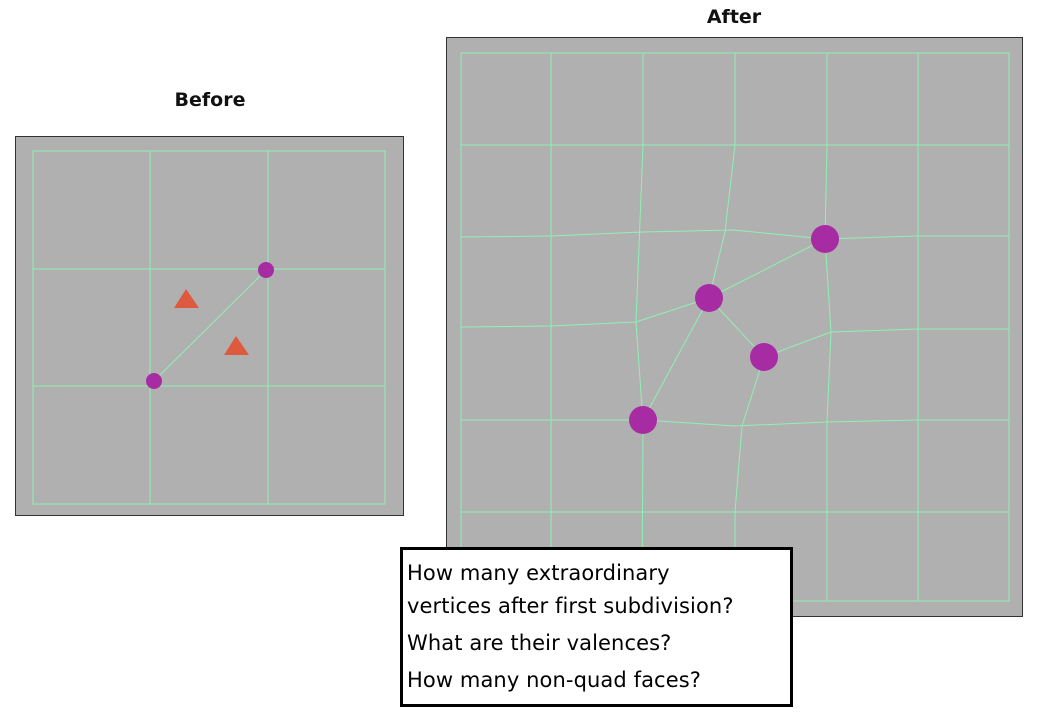 This screenshot has width=1038, height=712. What do you see at coordinates (210, 100) in the screenshot?
I see `before-title: Before` at bounding box center [210, 100].